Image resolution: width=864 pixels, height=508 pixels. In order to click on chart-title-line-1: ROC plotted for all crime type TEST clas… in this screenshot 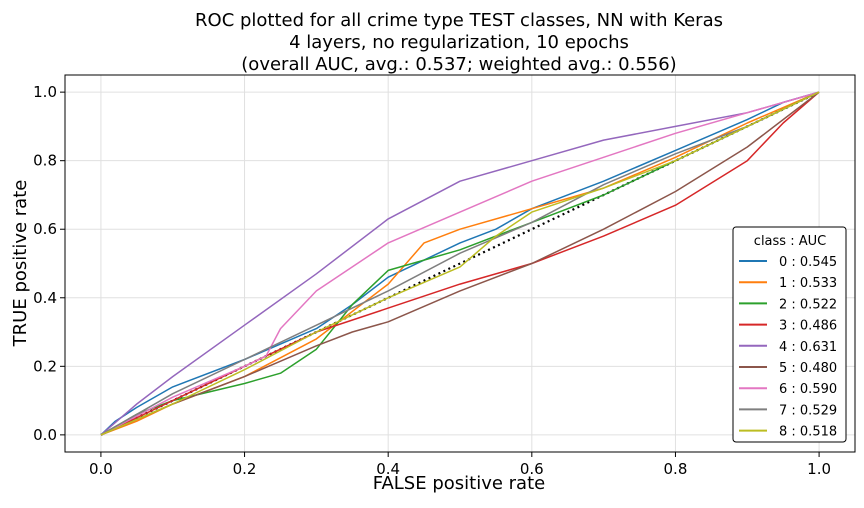, I will do `click(459, 20)`.